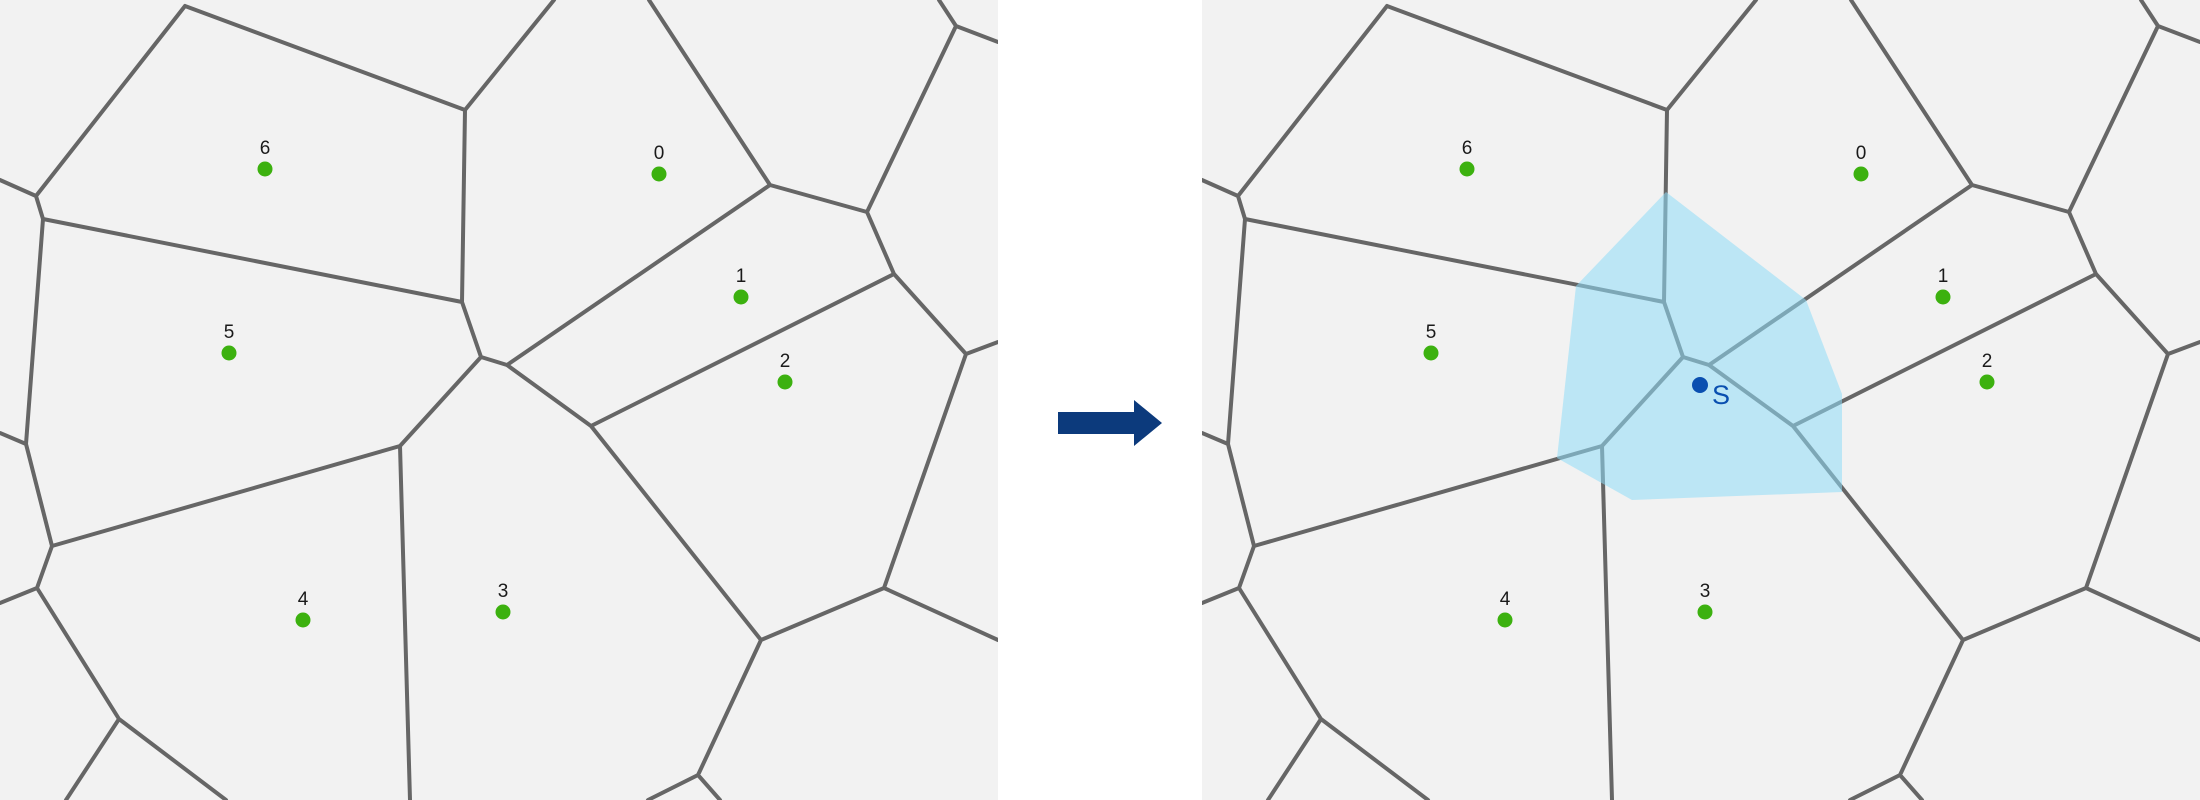  Describe the element at coordinates (1110, 423) in the screenshot. I see `right-arrow-icon` at that location.